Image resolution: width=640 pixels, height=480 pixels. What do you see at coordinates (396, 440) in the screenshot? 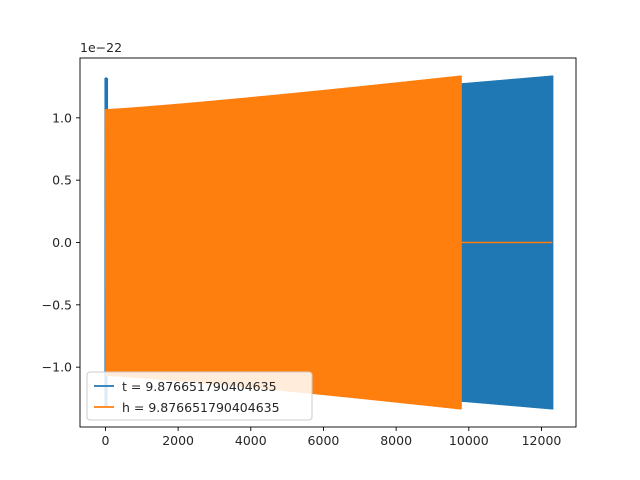
I see `x-tick-label: 8000` at bounding box center [396, 440].